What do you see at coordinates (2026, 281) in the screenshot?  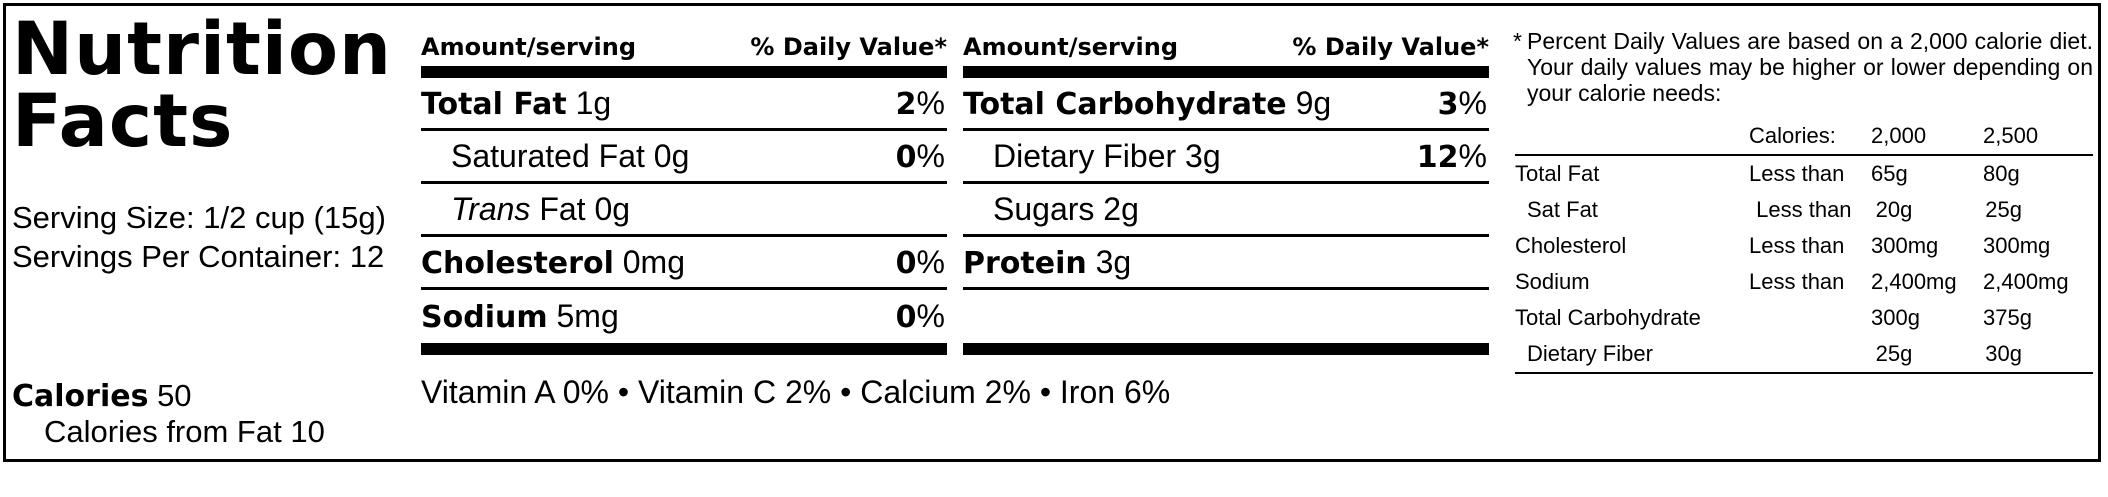 I see `dv-2500-value: 2,400mg` at bounding box center [2026, 281].